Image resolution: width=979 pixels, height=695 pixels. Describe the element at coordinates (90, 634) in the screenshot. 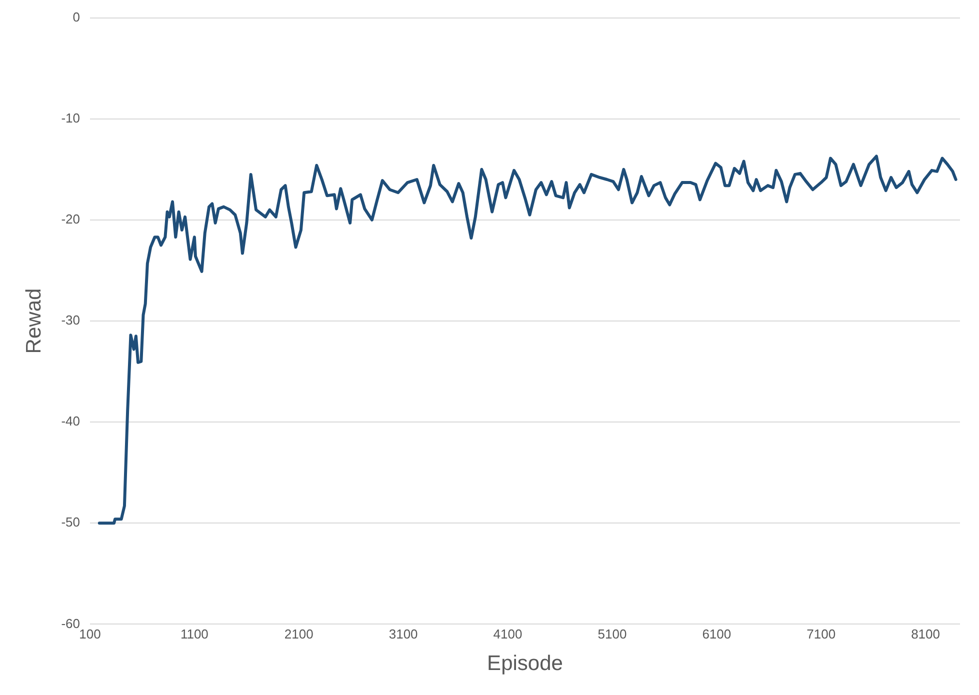

I see `x-tick-label: 100` at that location.